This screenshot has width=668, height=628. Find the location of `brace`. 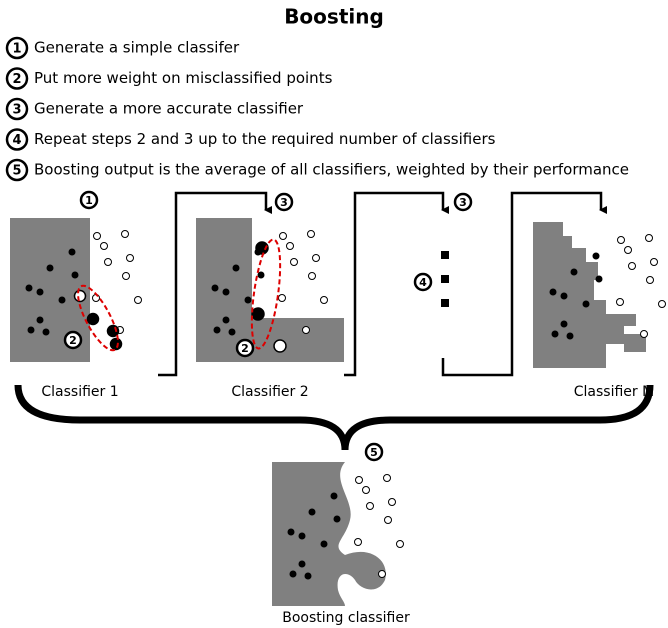

brace is located at coordinates (334, 417).